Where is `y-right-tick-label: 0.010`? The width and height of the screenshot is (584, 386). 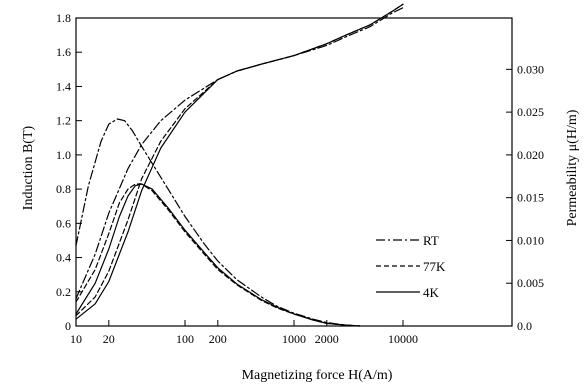
y-right-tick-label: 0.010 is located at coordinates (530, 240).